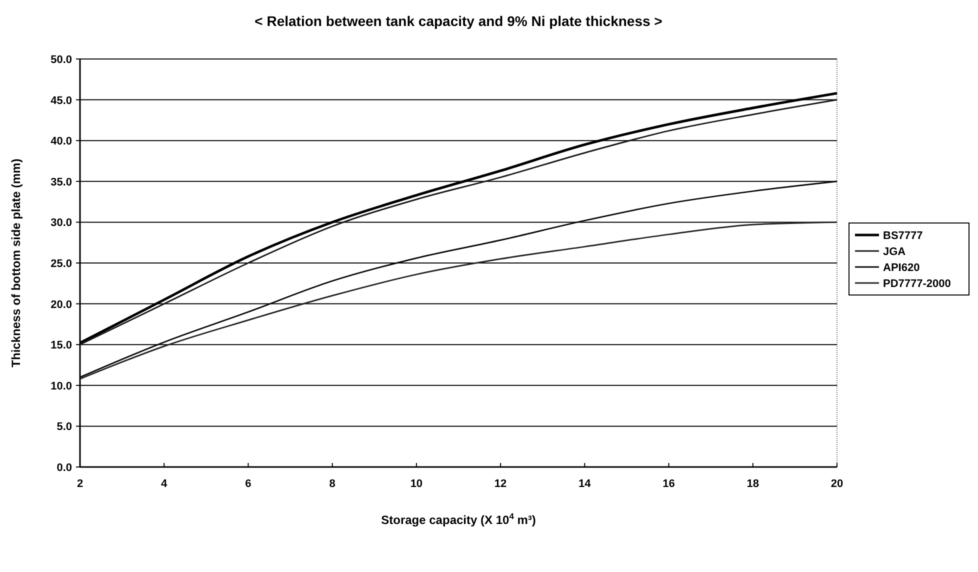  Describe the element at coordinates (837, 484) in the screenshot. I see `x-tick-label: 20` at that location.